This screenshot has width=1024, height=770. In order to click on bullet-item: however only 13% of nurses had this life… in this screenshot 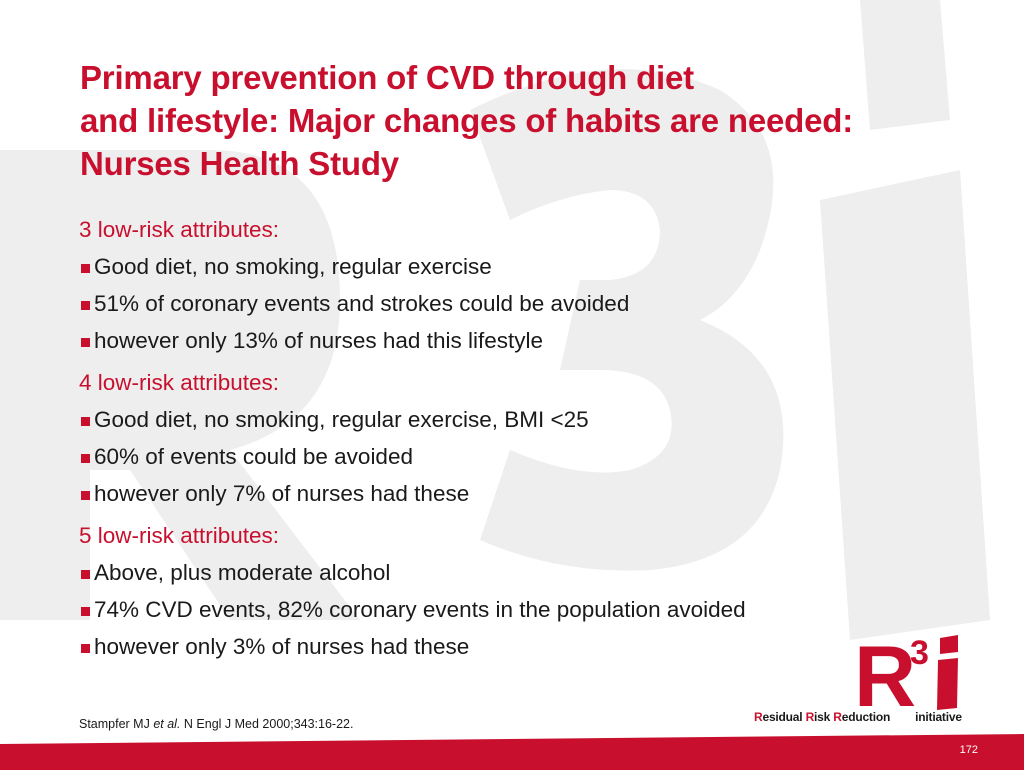, I will do `click(509, 340)`.